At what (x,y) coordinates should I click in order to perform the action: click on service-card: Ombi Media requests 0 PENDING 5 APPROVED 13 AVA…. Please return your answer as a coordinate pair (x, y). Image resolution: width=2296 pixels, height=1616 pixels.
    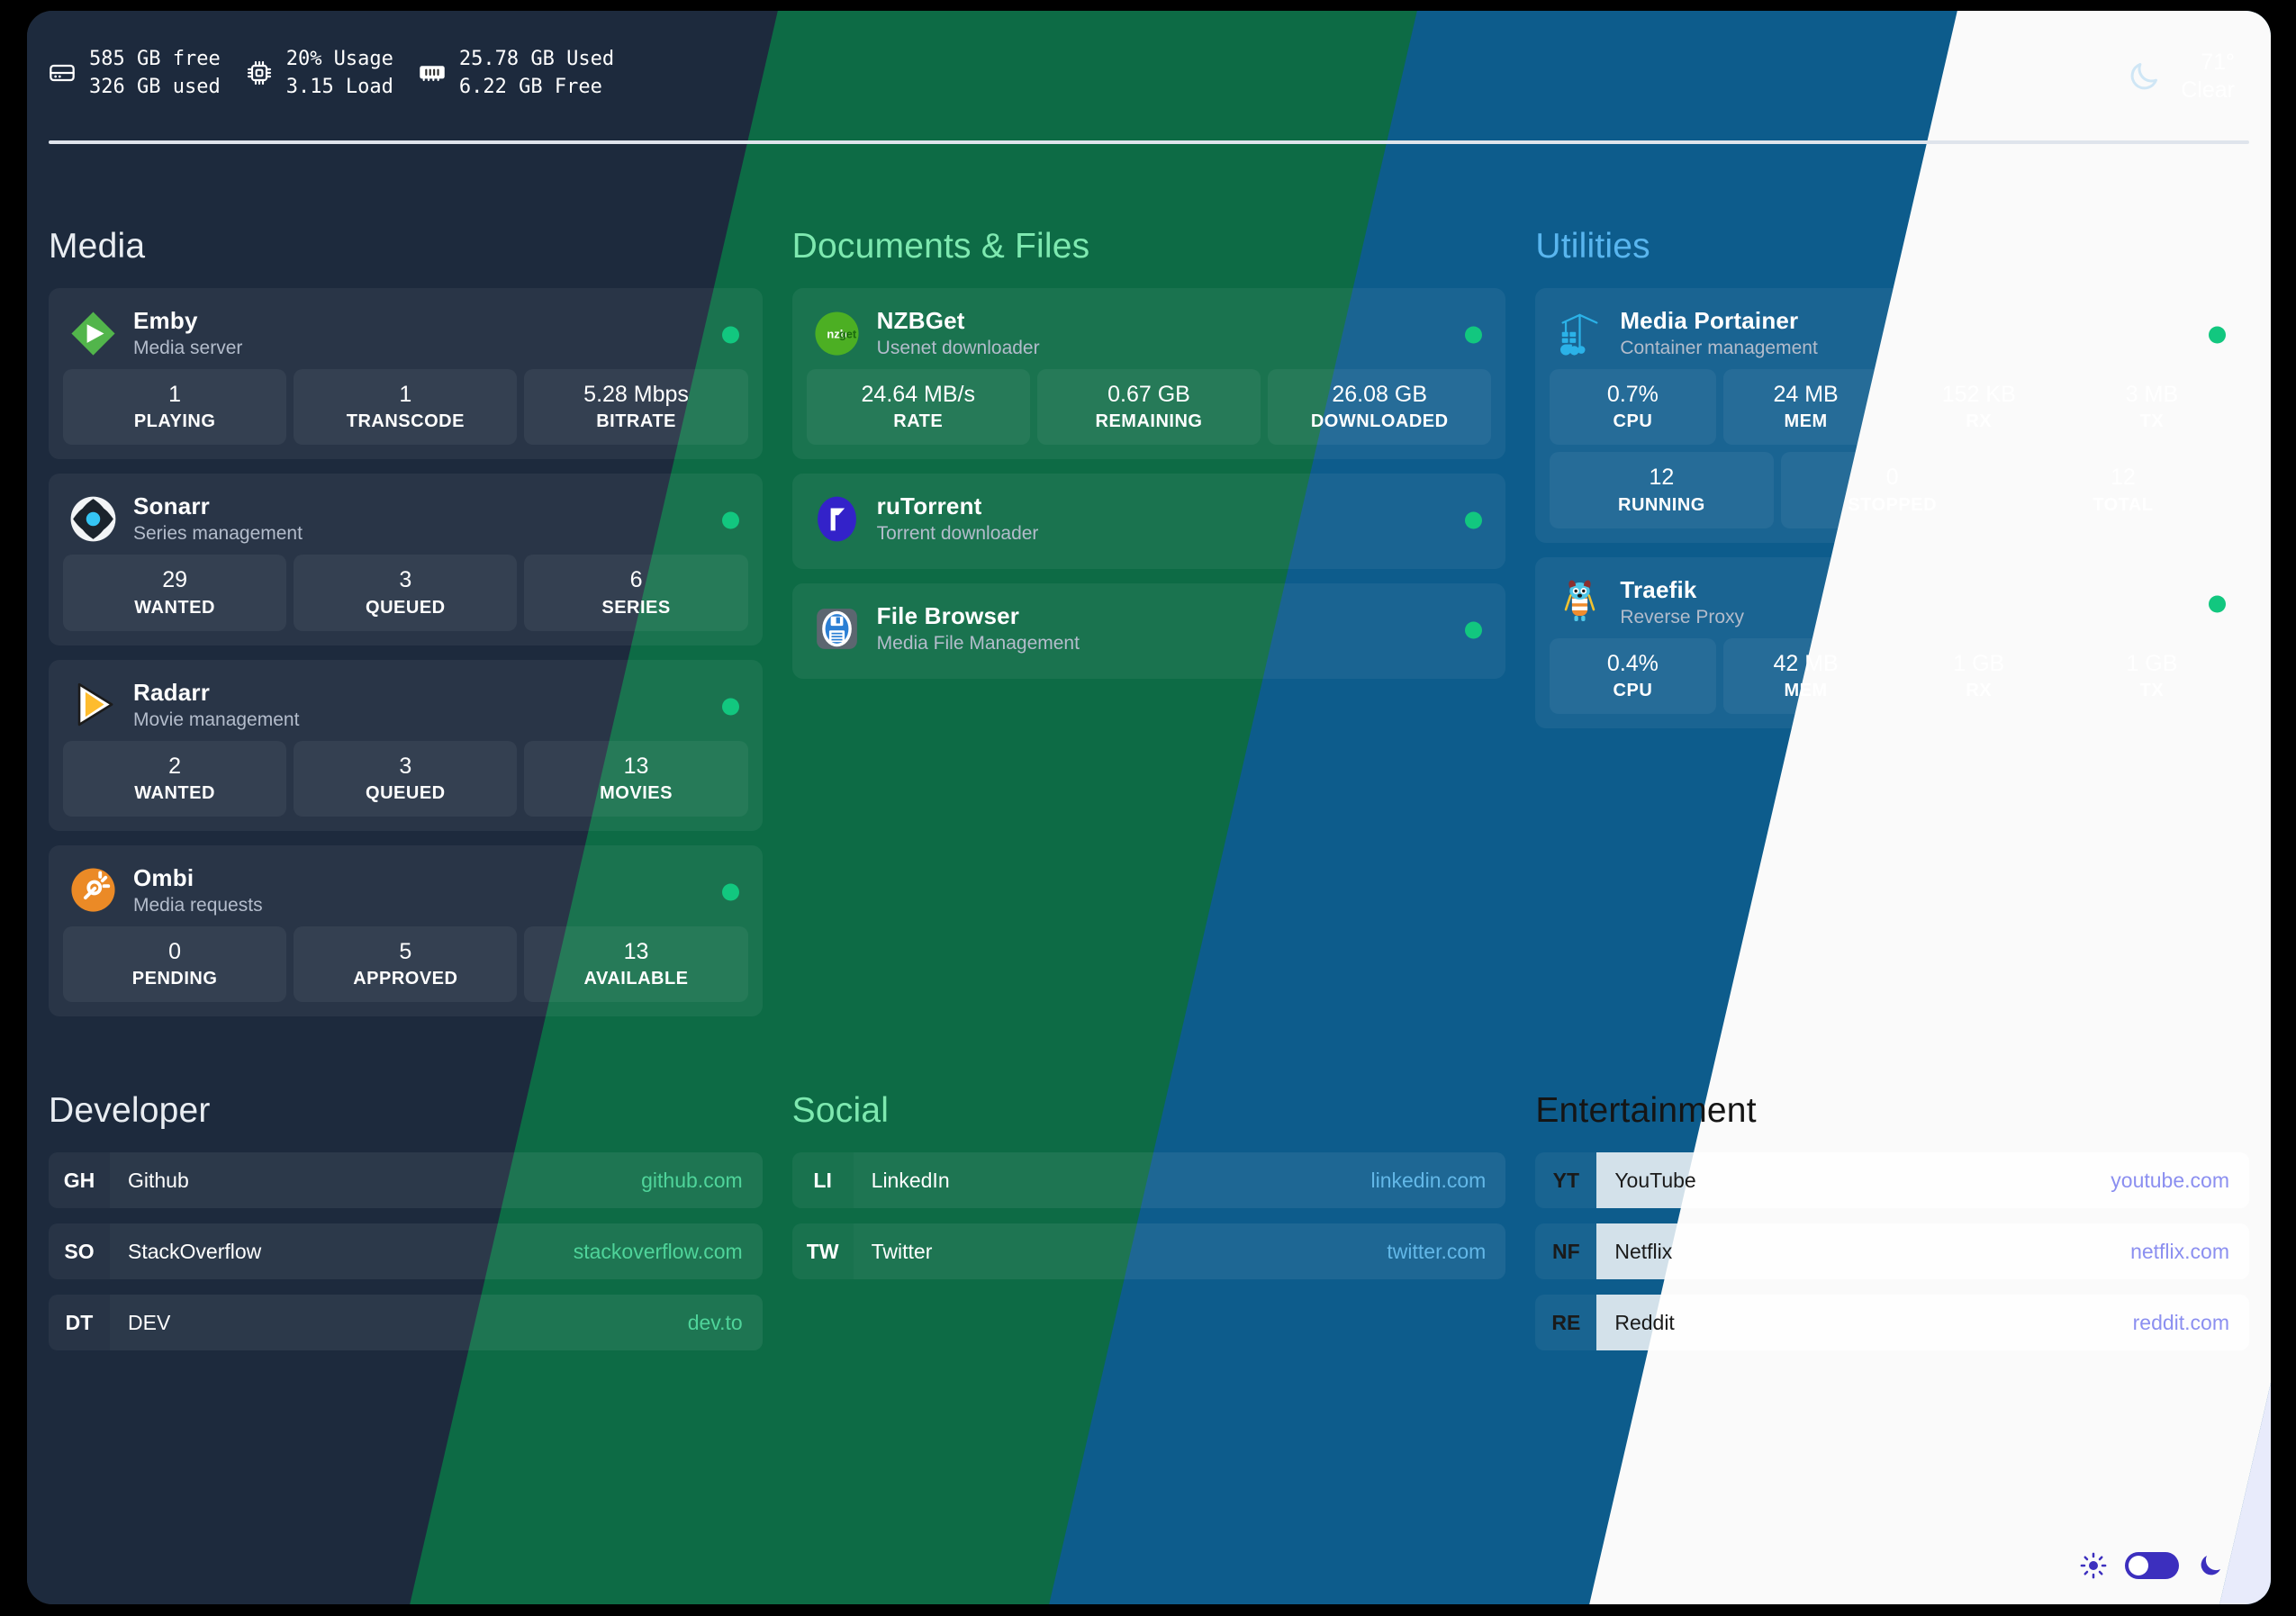
    Looking at the image, I should click on (406, 930).